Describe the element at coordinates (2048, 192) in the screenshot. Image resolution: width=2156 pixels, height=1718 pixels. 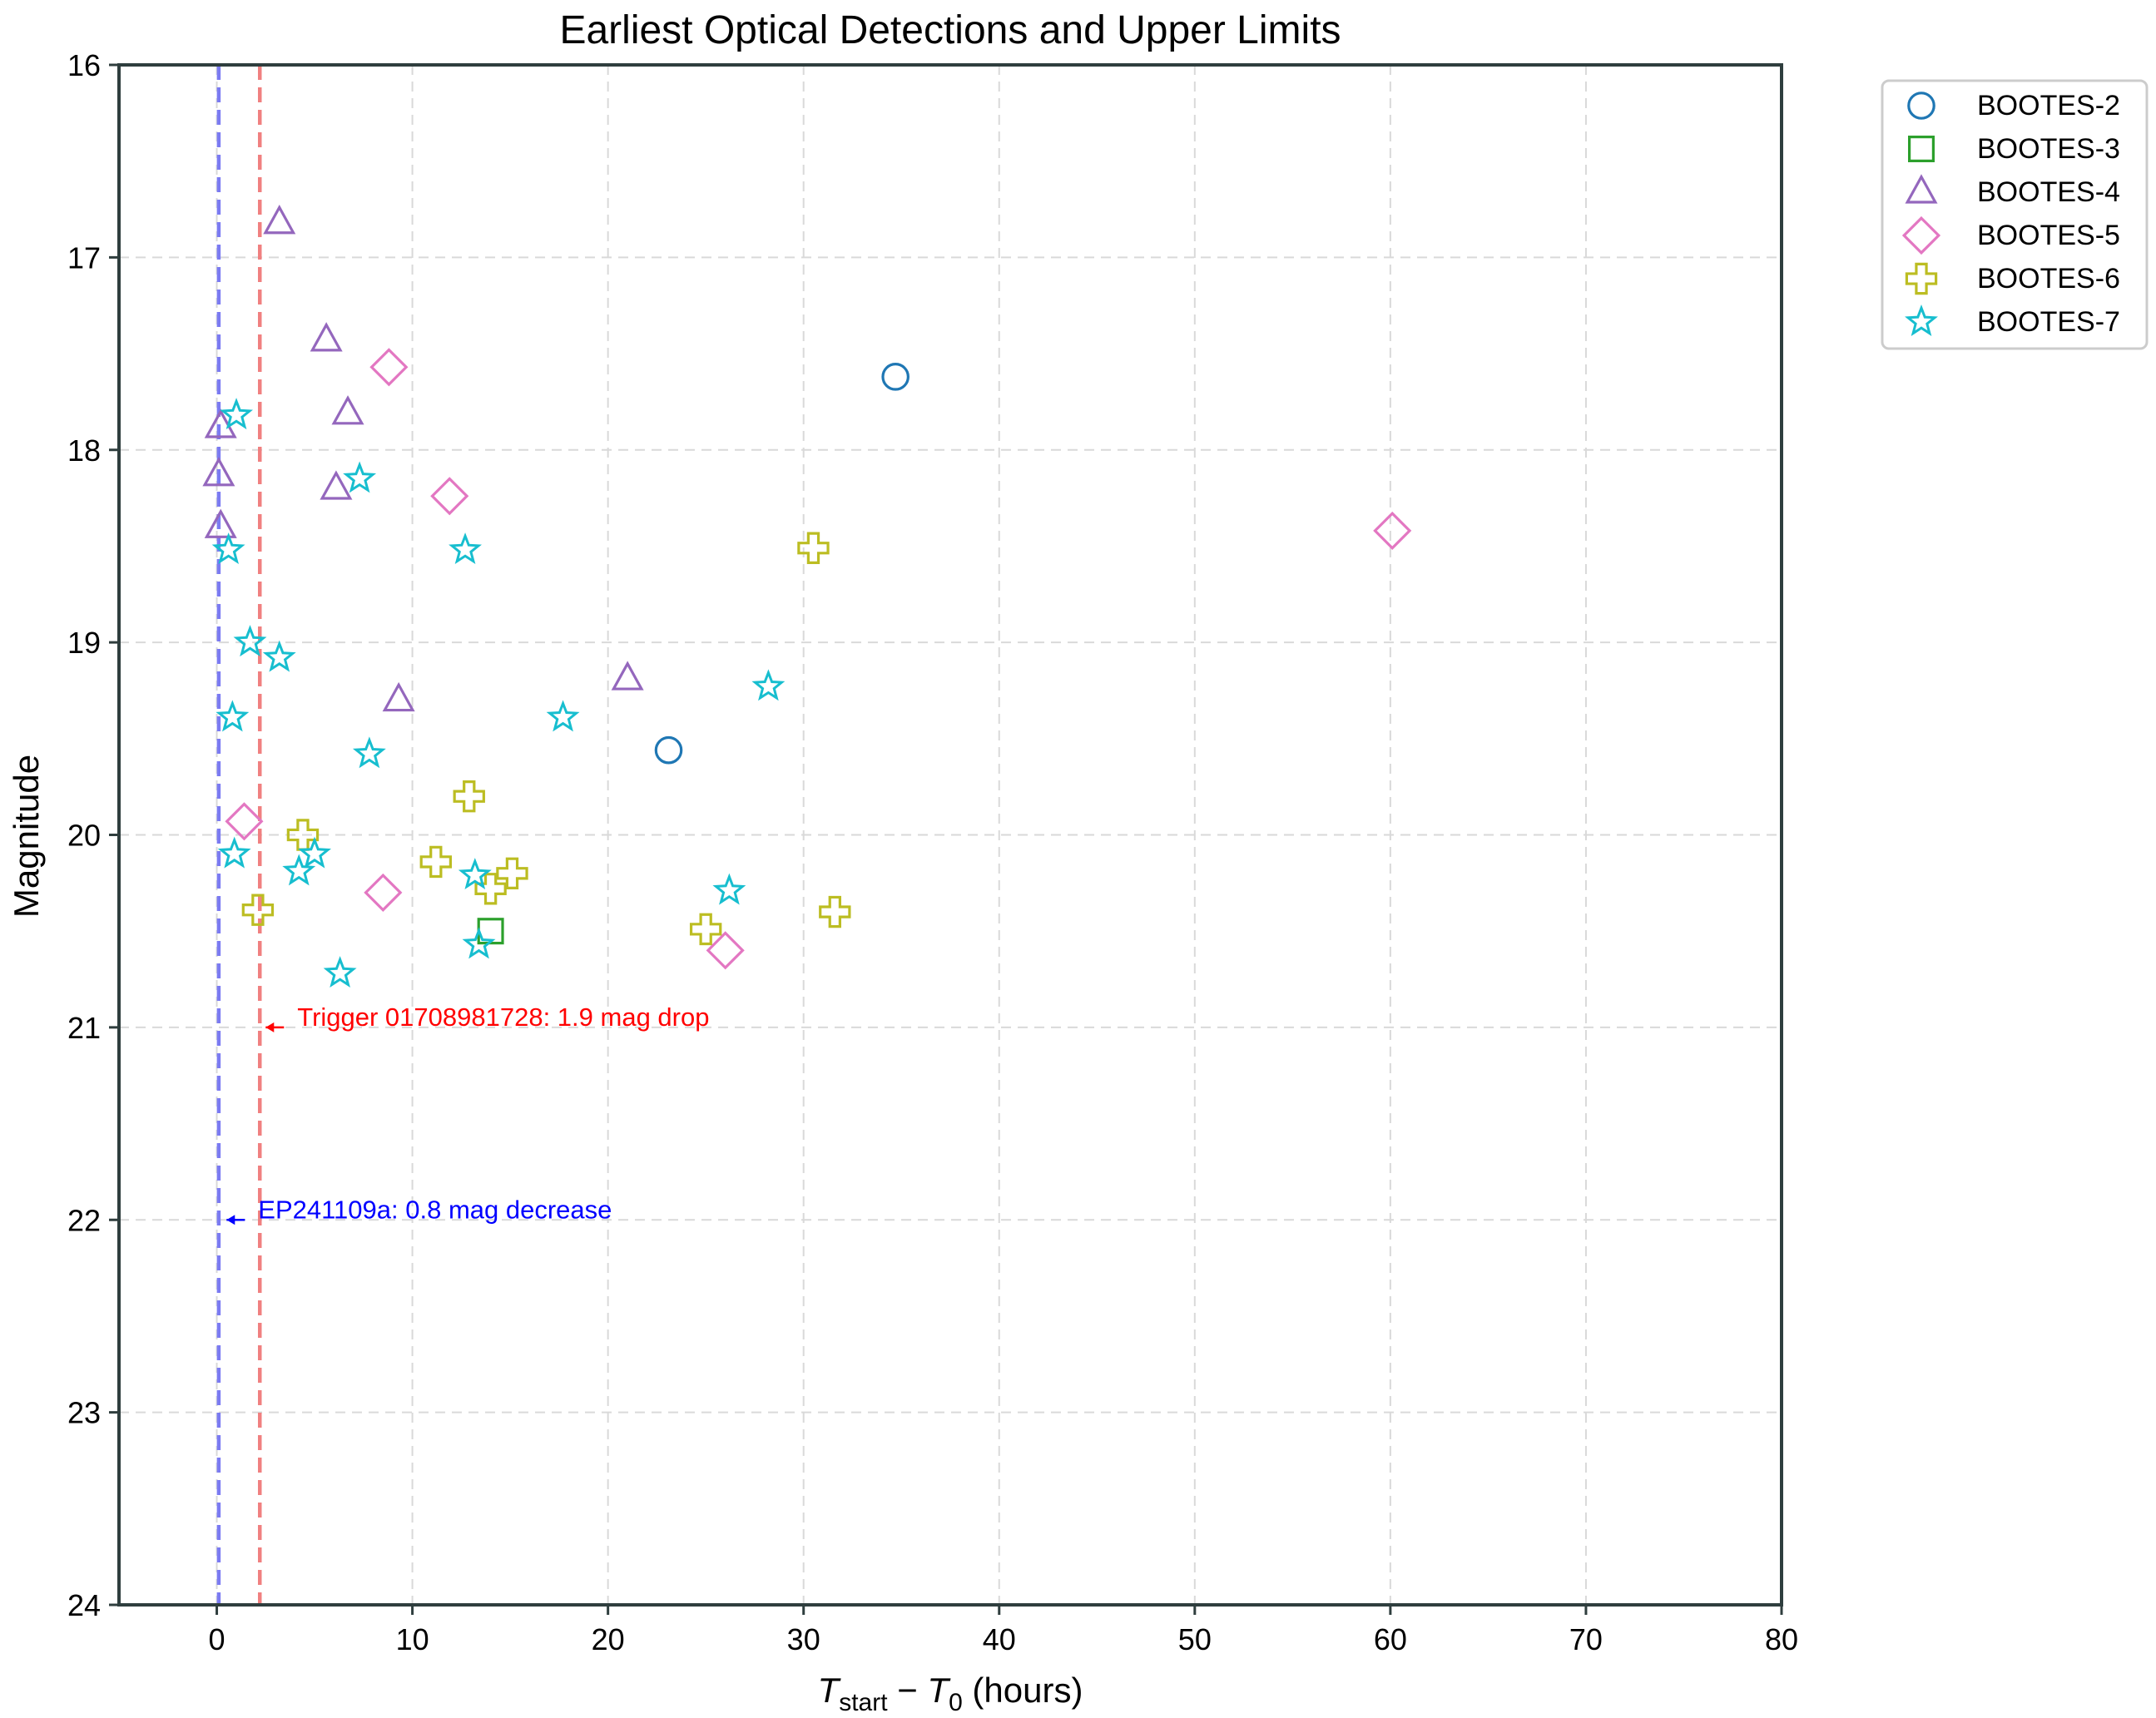
I see `legend-label: BOOTES-4` at that location.